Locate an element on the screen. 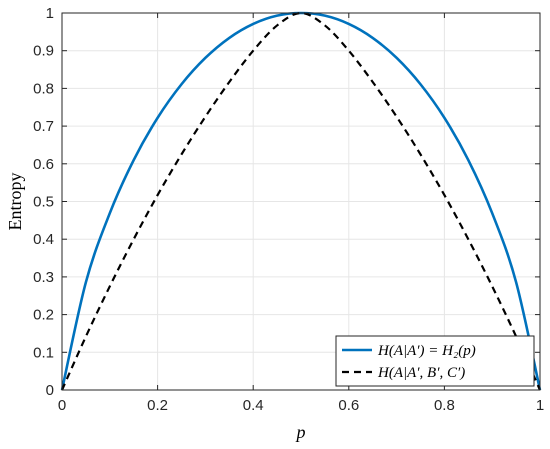 The width and height of the screenshot is (550, 449). y-tick-label: 0.2 is located at coordinates (43, 315).